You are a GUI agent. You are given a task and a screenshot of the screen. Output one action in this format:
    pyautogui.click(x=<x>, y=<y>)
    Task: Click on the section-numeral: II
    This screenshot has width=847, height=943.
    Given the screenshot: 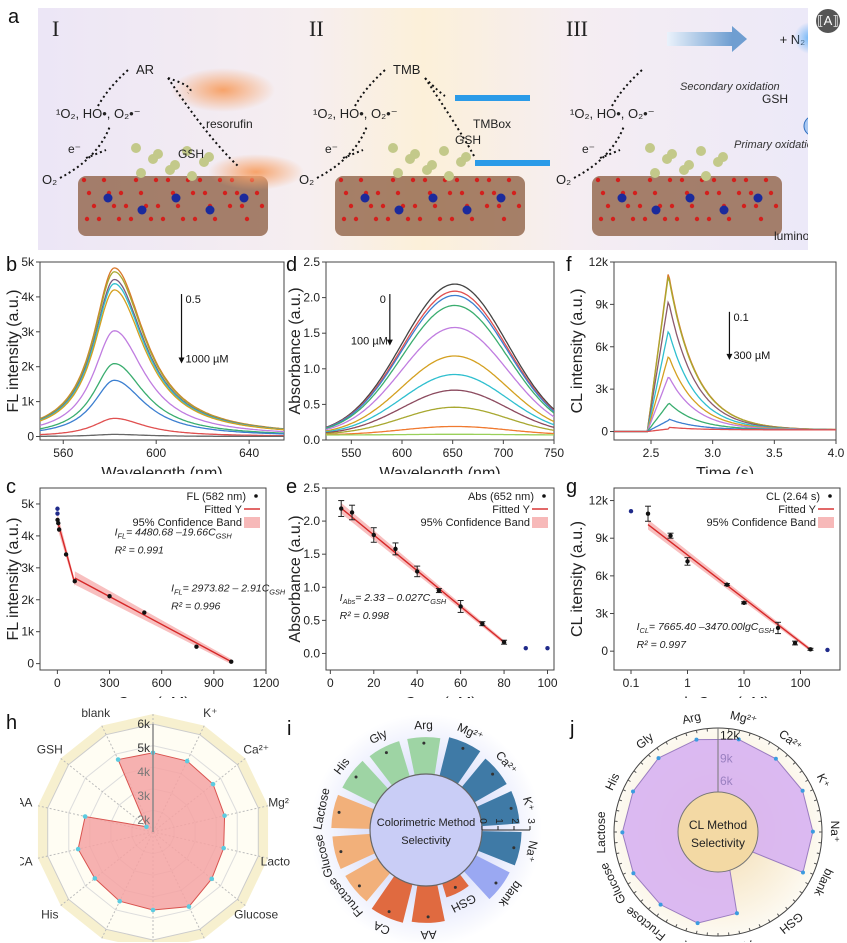 What is the action you would take?
    pyautogui.click(x=316, y=28)
    